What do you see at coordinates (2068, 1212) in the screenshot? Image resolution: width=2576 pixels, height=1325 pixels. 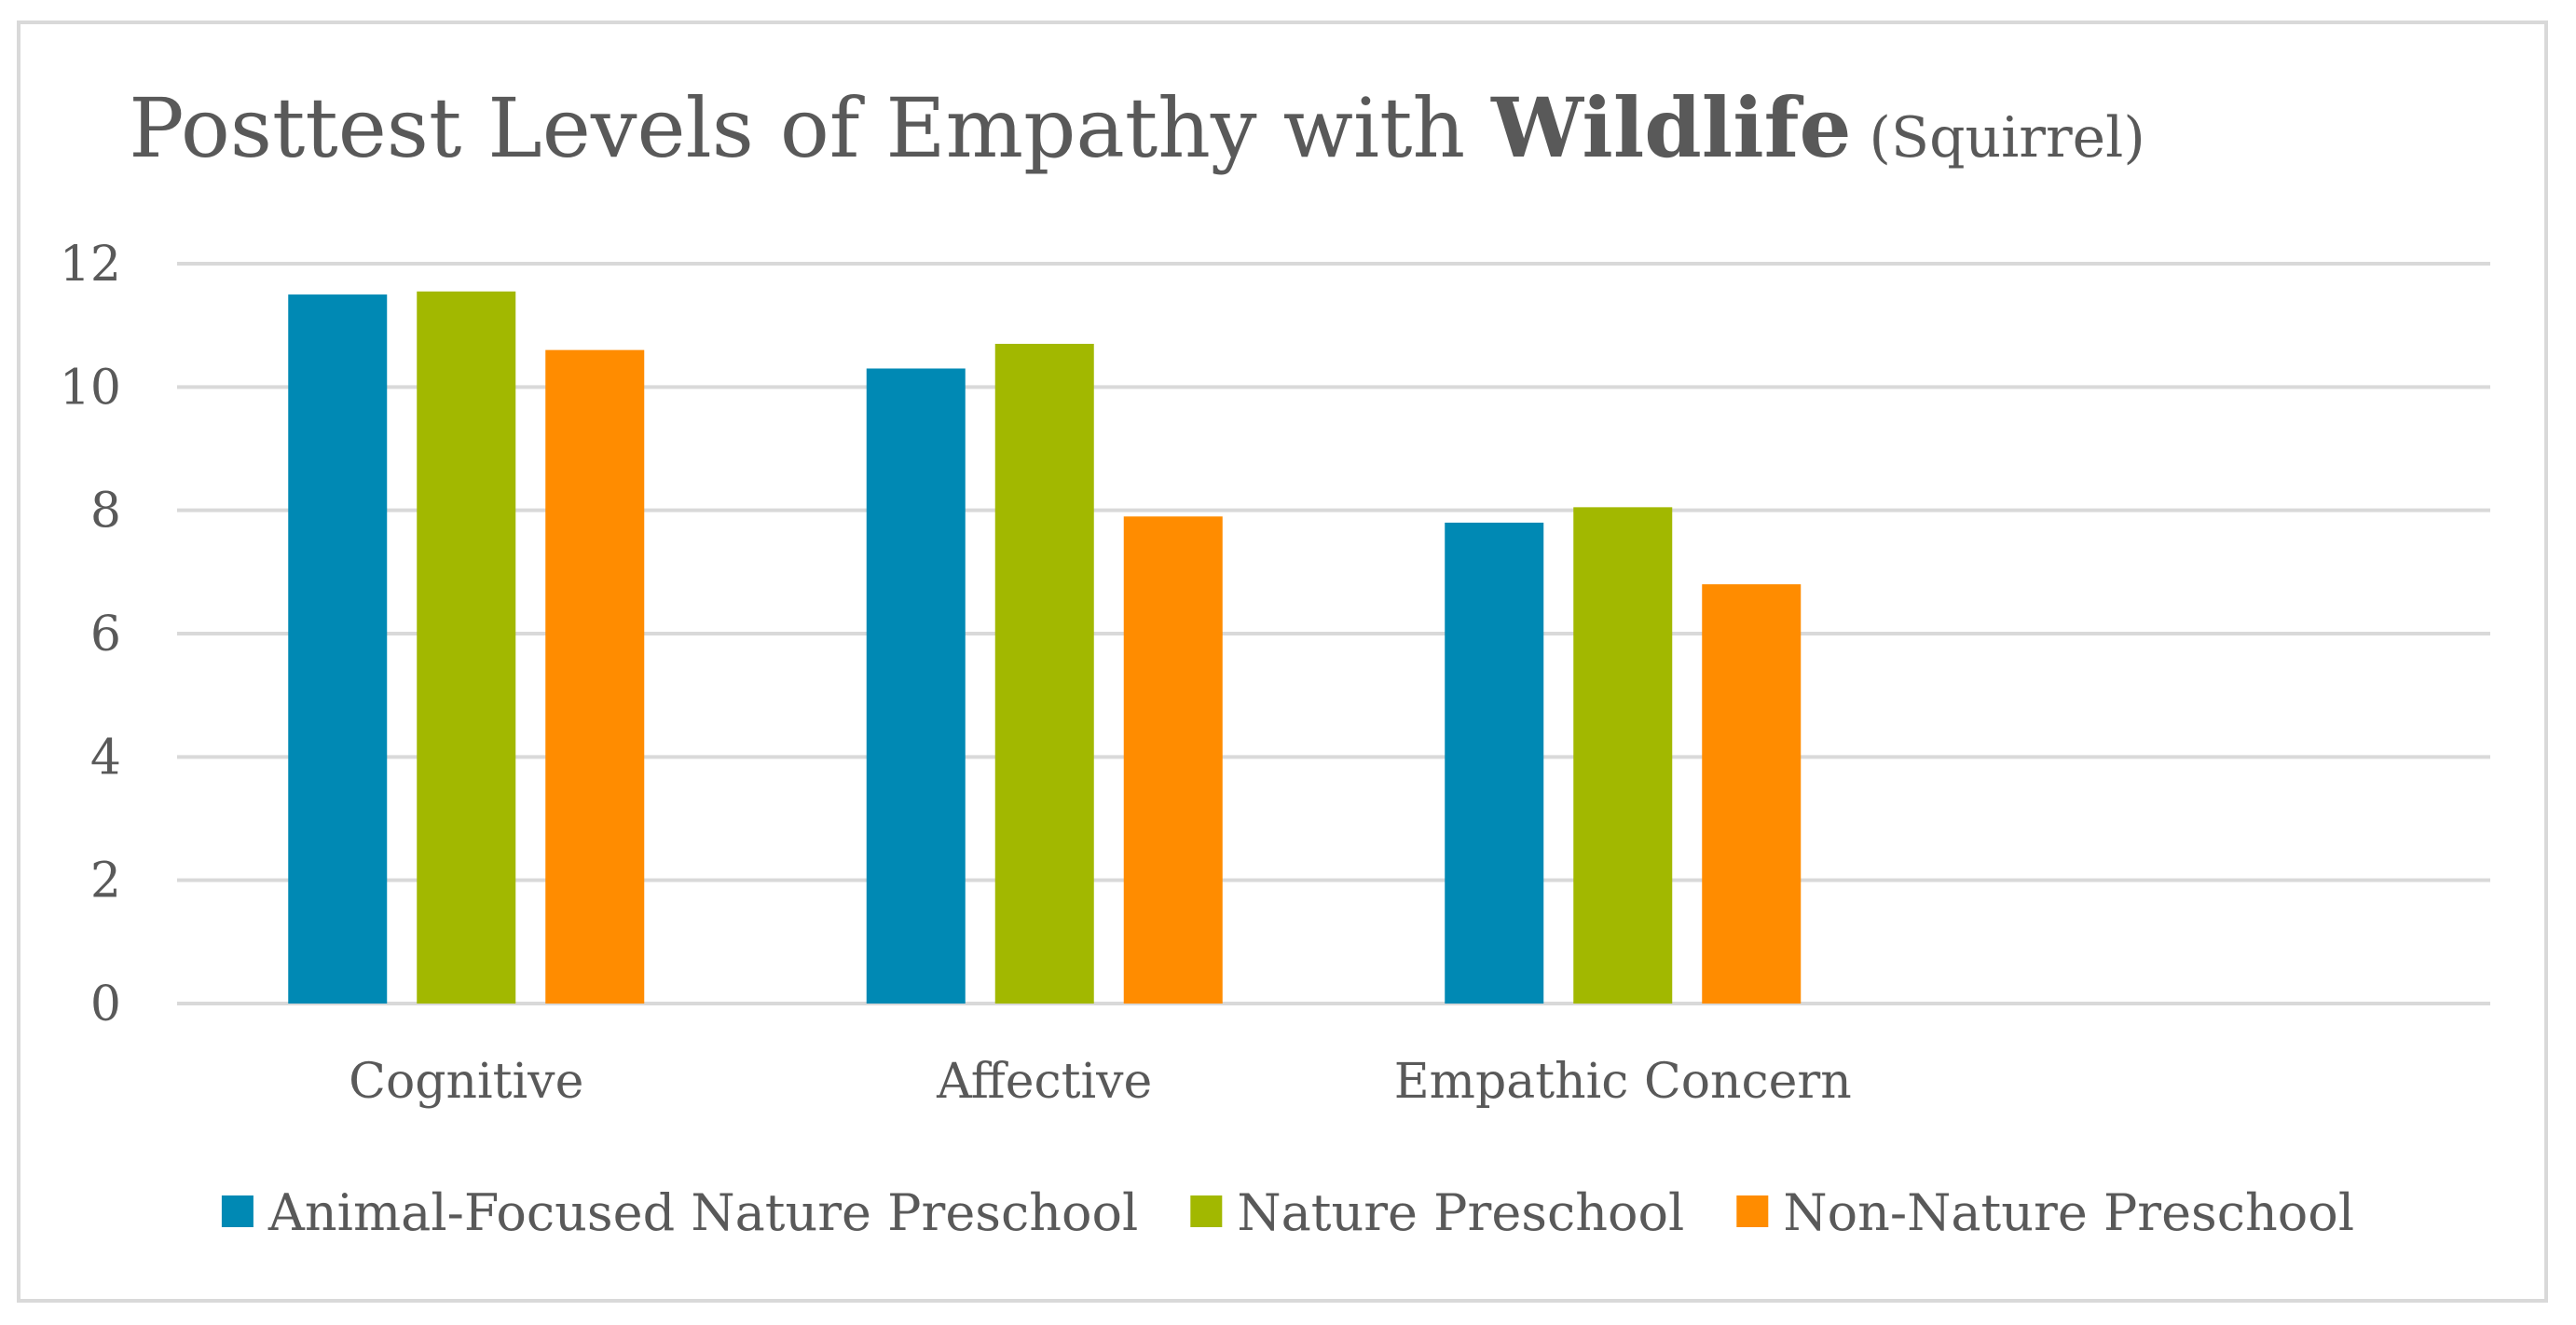 I see `legend-label-non-nature-preschool: Non-Nature Preschool` at bounding box center [2068, 1212].